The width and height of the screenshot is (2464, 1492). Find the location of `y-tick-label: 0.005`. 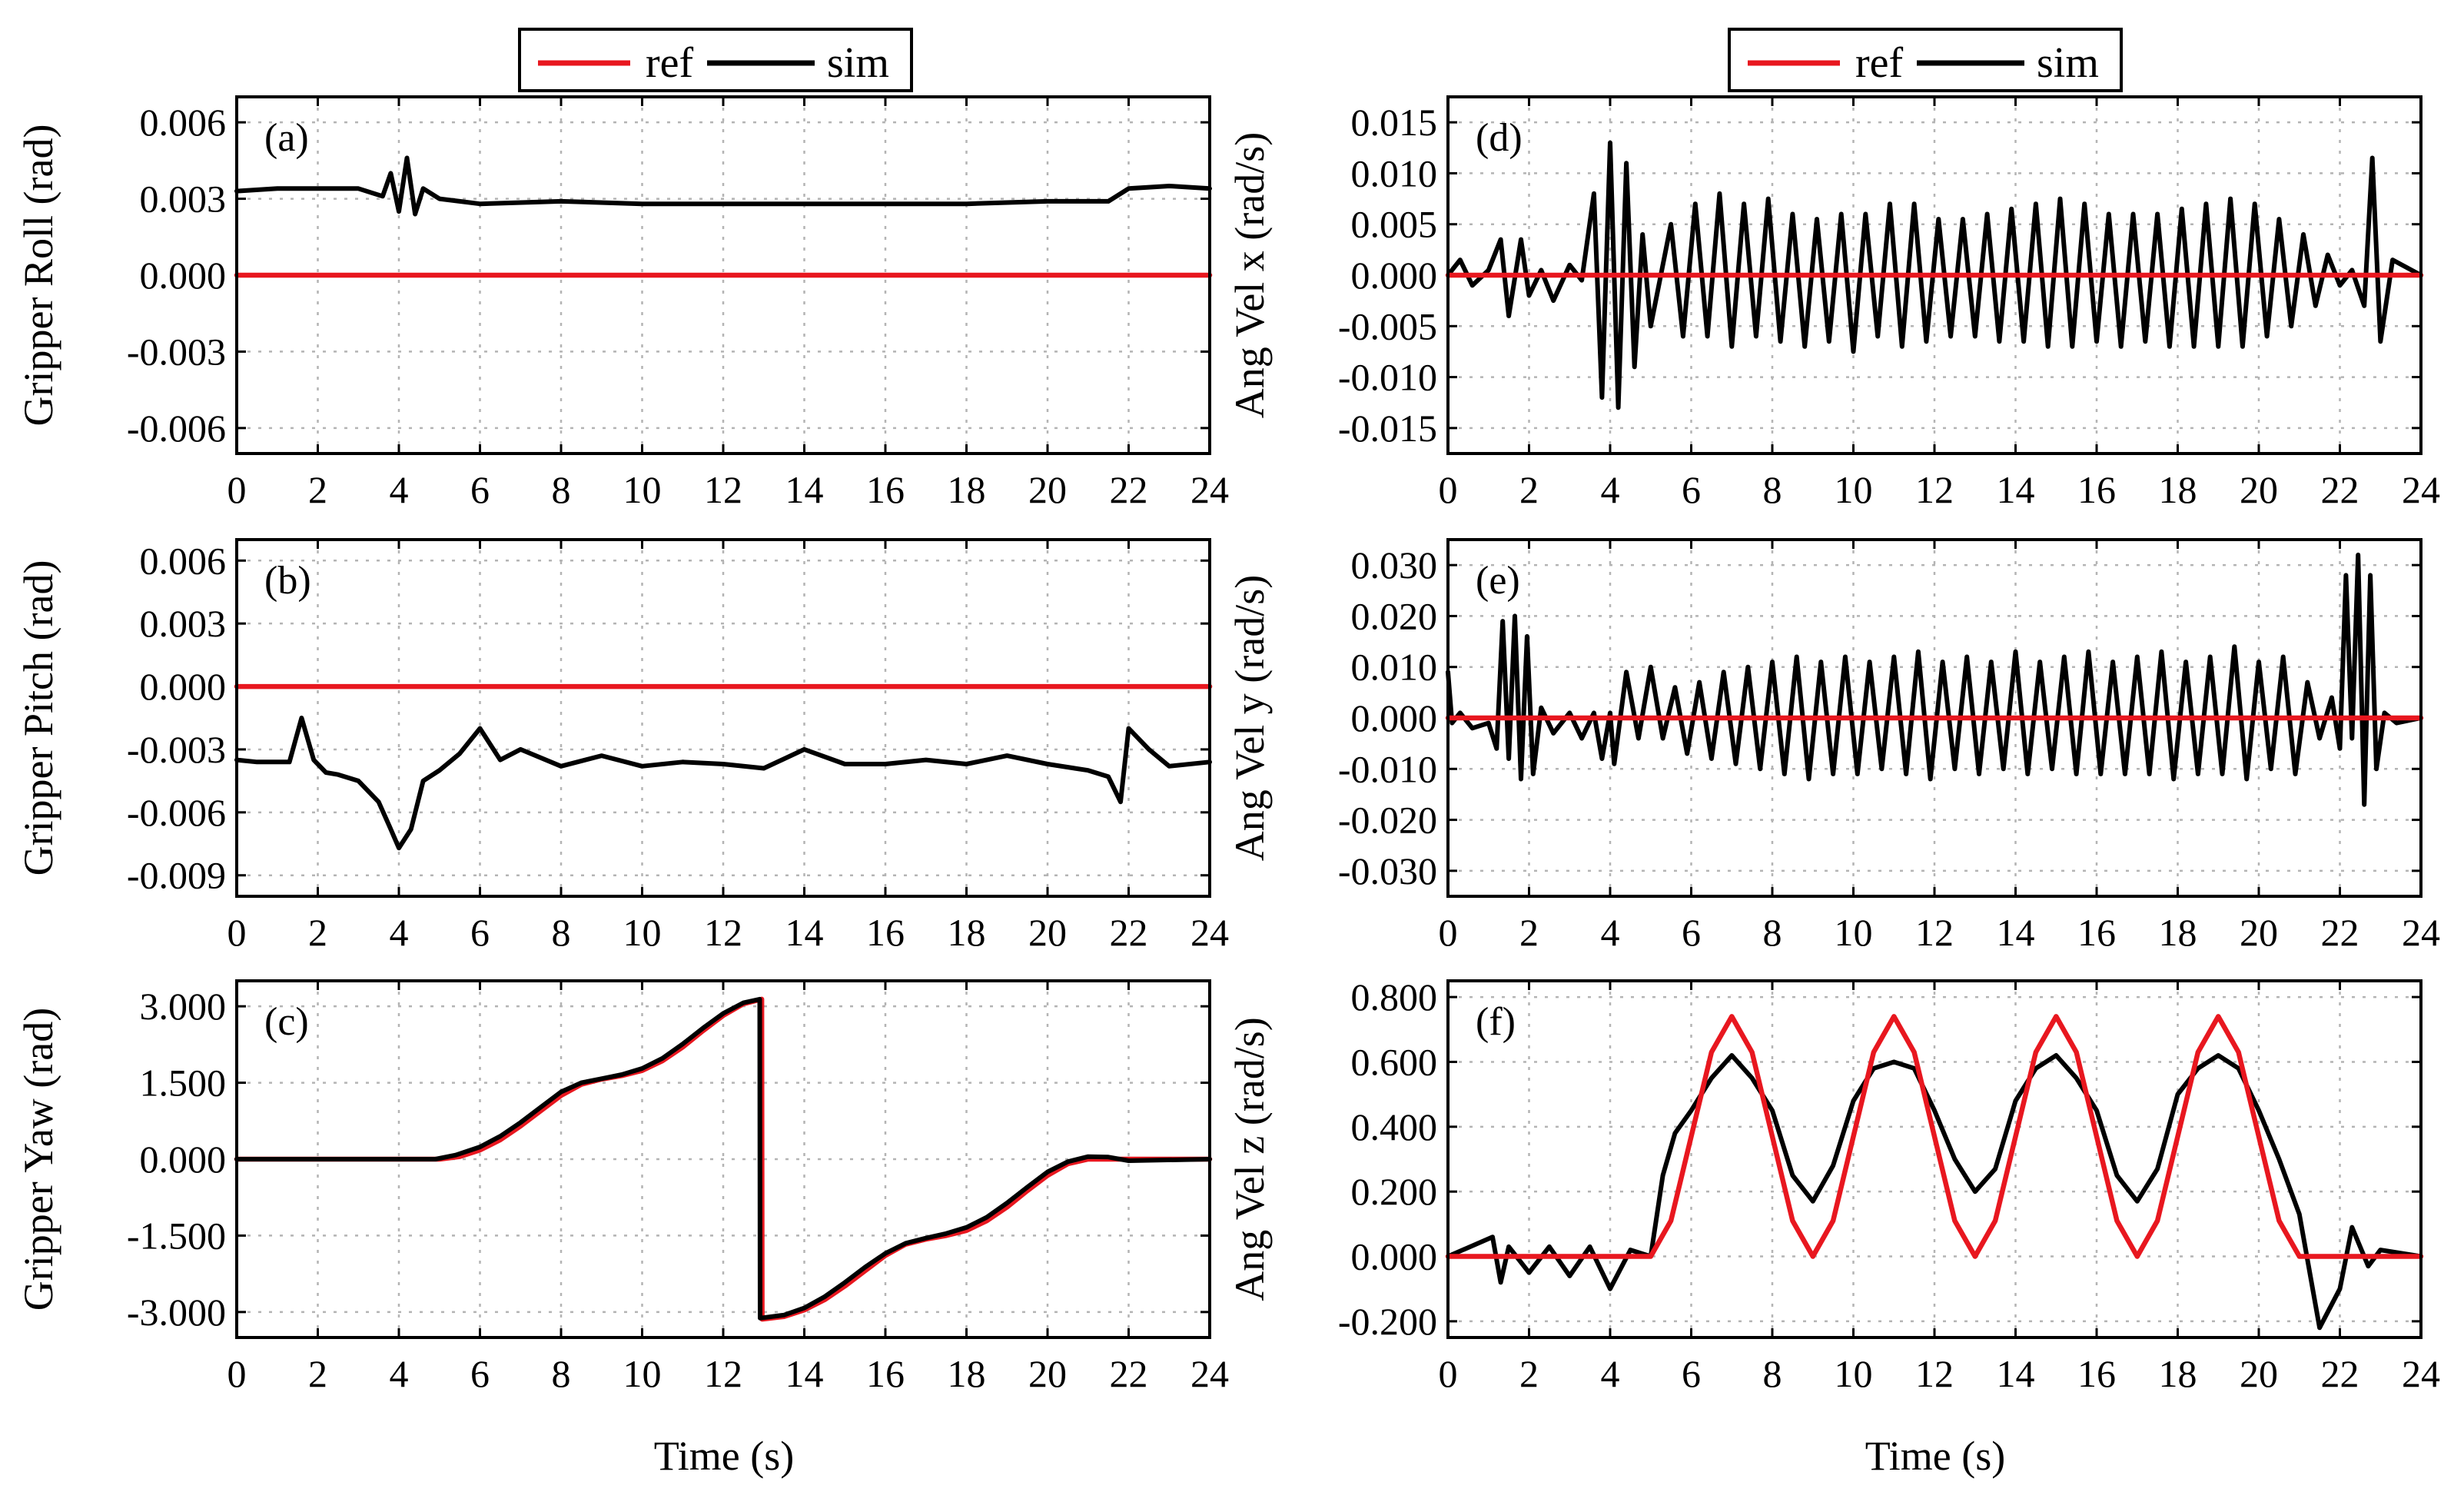

y-tick-label: 0.005 is located at coordinates (1394, 224).